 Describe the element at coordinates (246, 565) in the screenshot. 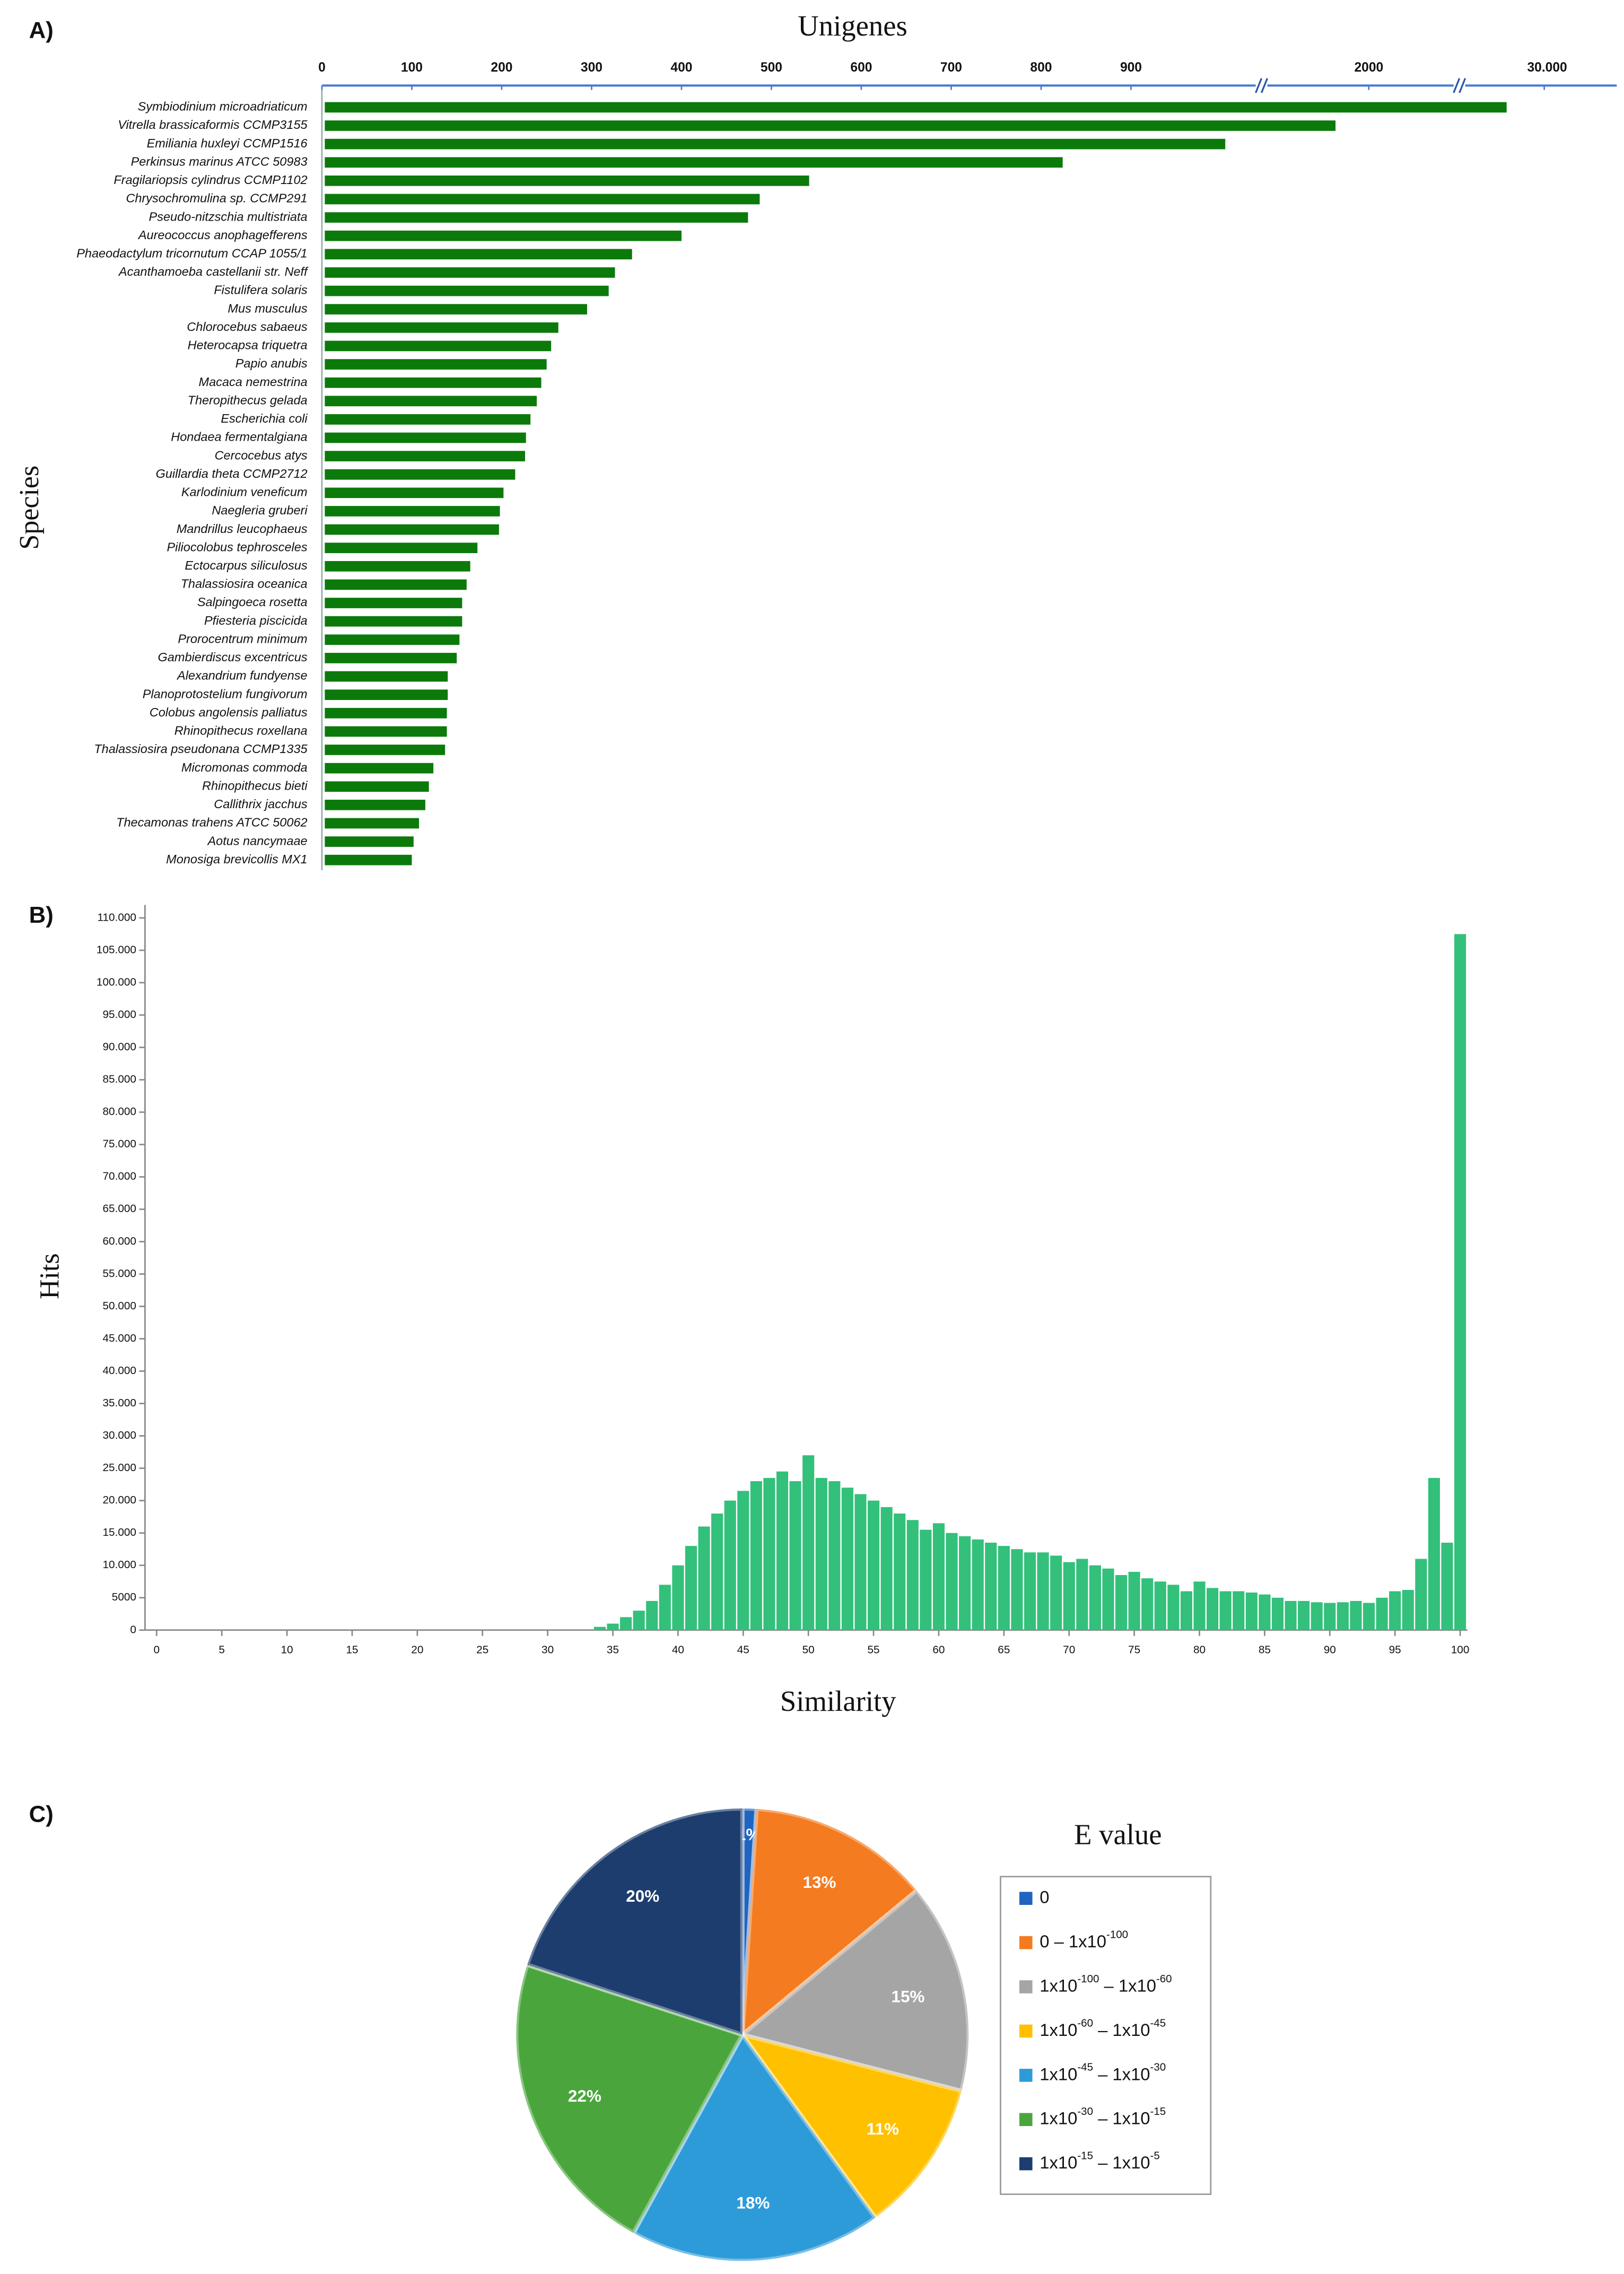

I see `y-tick-label: Ectocarpus siliculosus` at that location.